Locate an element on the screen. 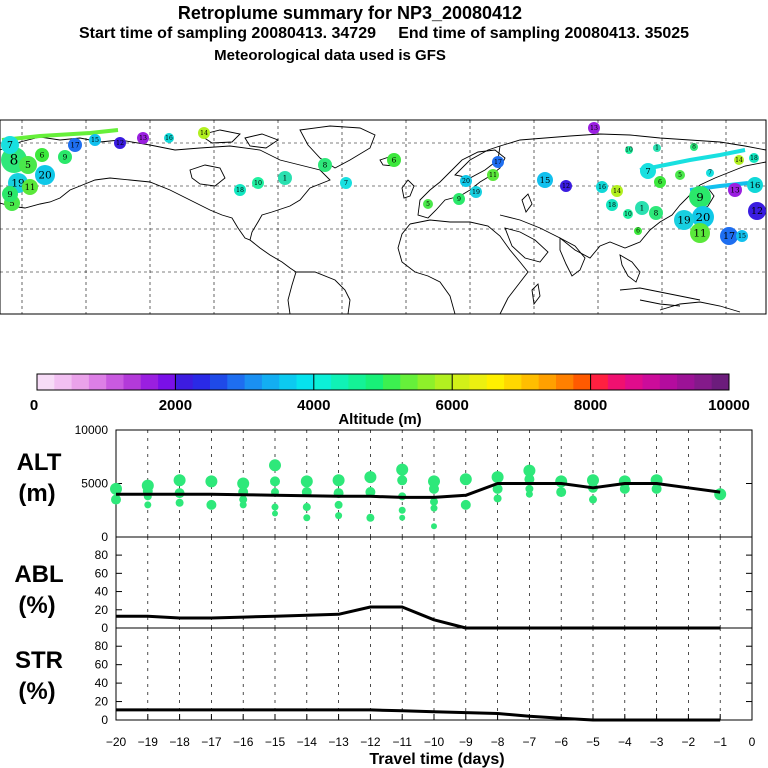 The image size is (768, 768). x-tick-label: −10 is located at coordinates (434, 742).